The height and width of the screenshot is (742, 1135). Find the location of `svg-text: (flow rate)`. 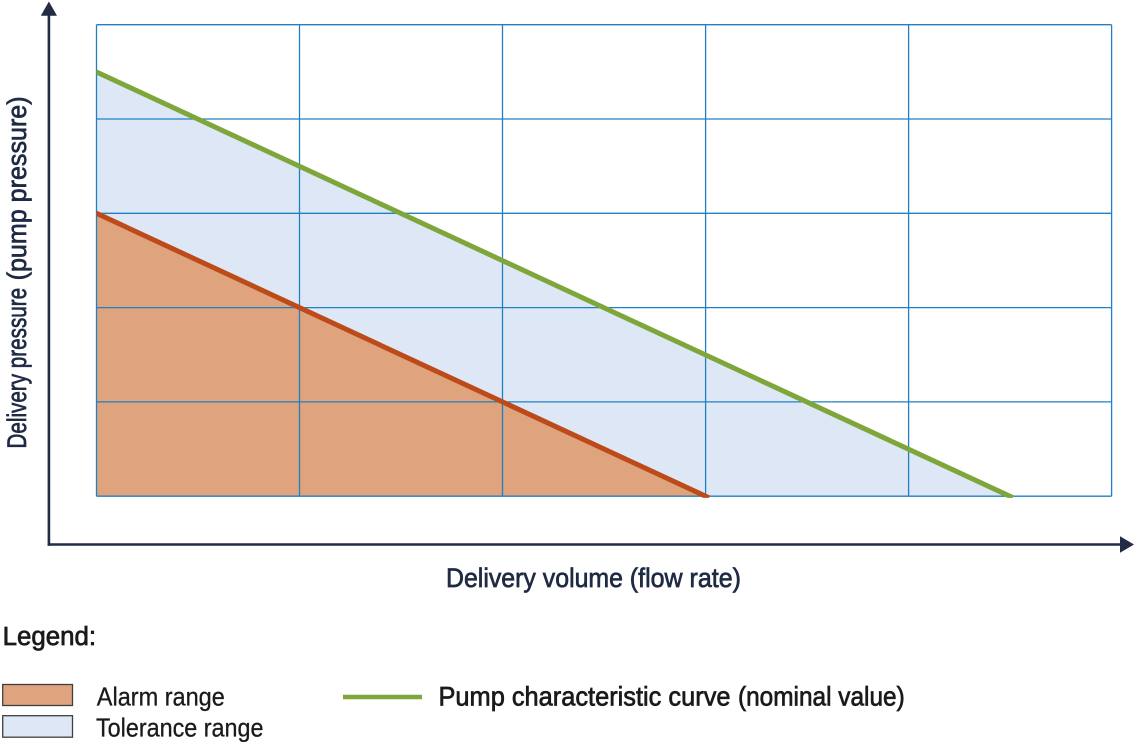

svg-text: (flow rate) is located at coordinates (685, 578).